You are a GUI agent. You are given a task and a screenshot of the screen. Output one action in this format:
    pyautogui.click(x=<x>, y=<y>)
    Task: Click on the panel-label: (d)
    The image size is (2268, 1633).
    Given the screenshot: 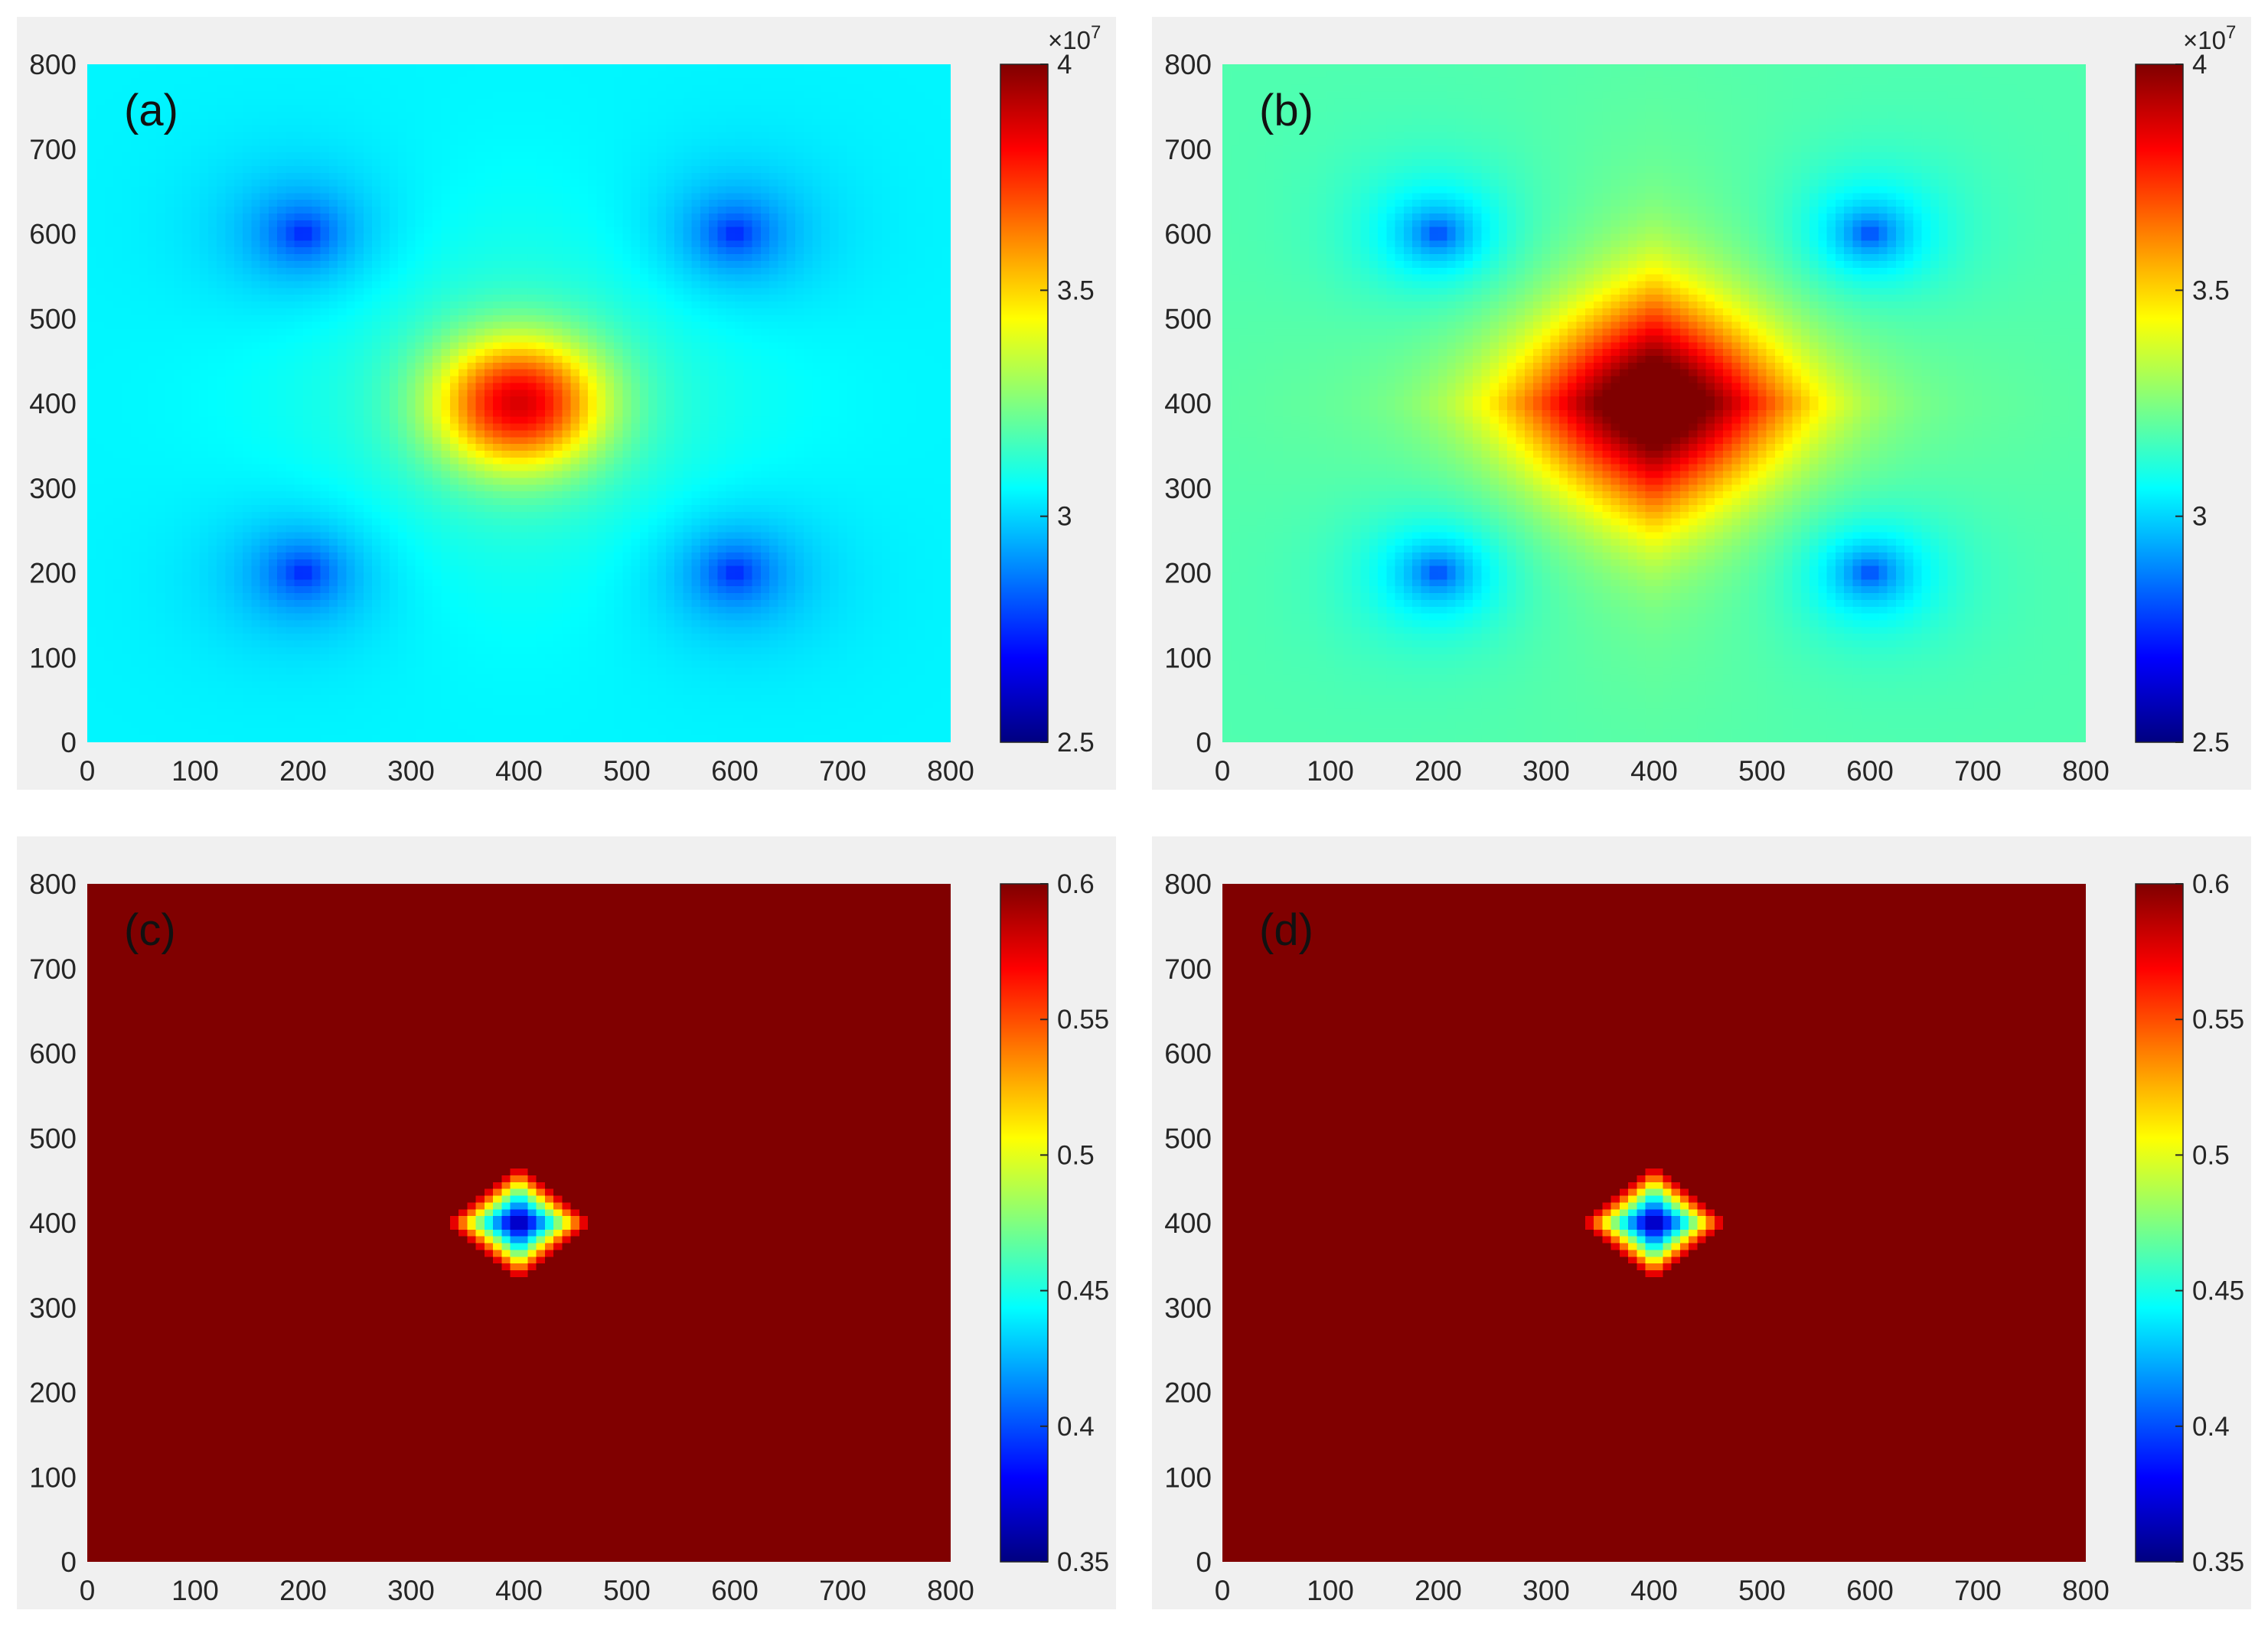 What is the action you would take?
    pyautogui.click(x=1286, y=930)
    